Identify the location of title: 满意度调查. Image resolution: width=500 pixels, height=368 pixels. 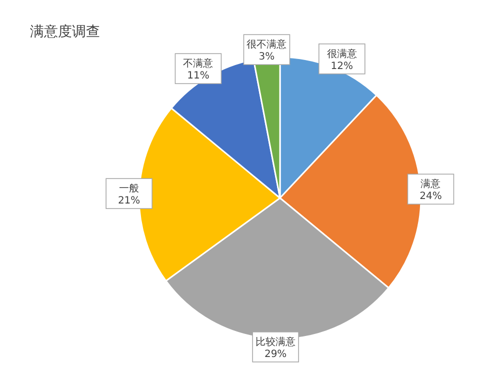
(65, 32).